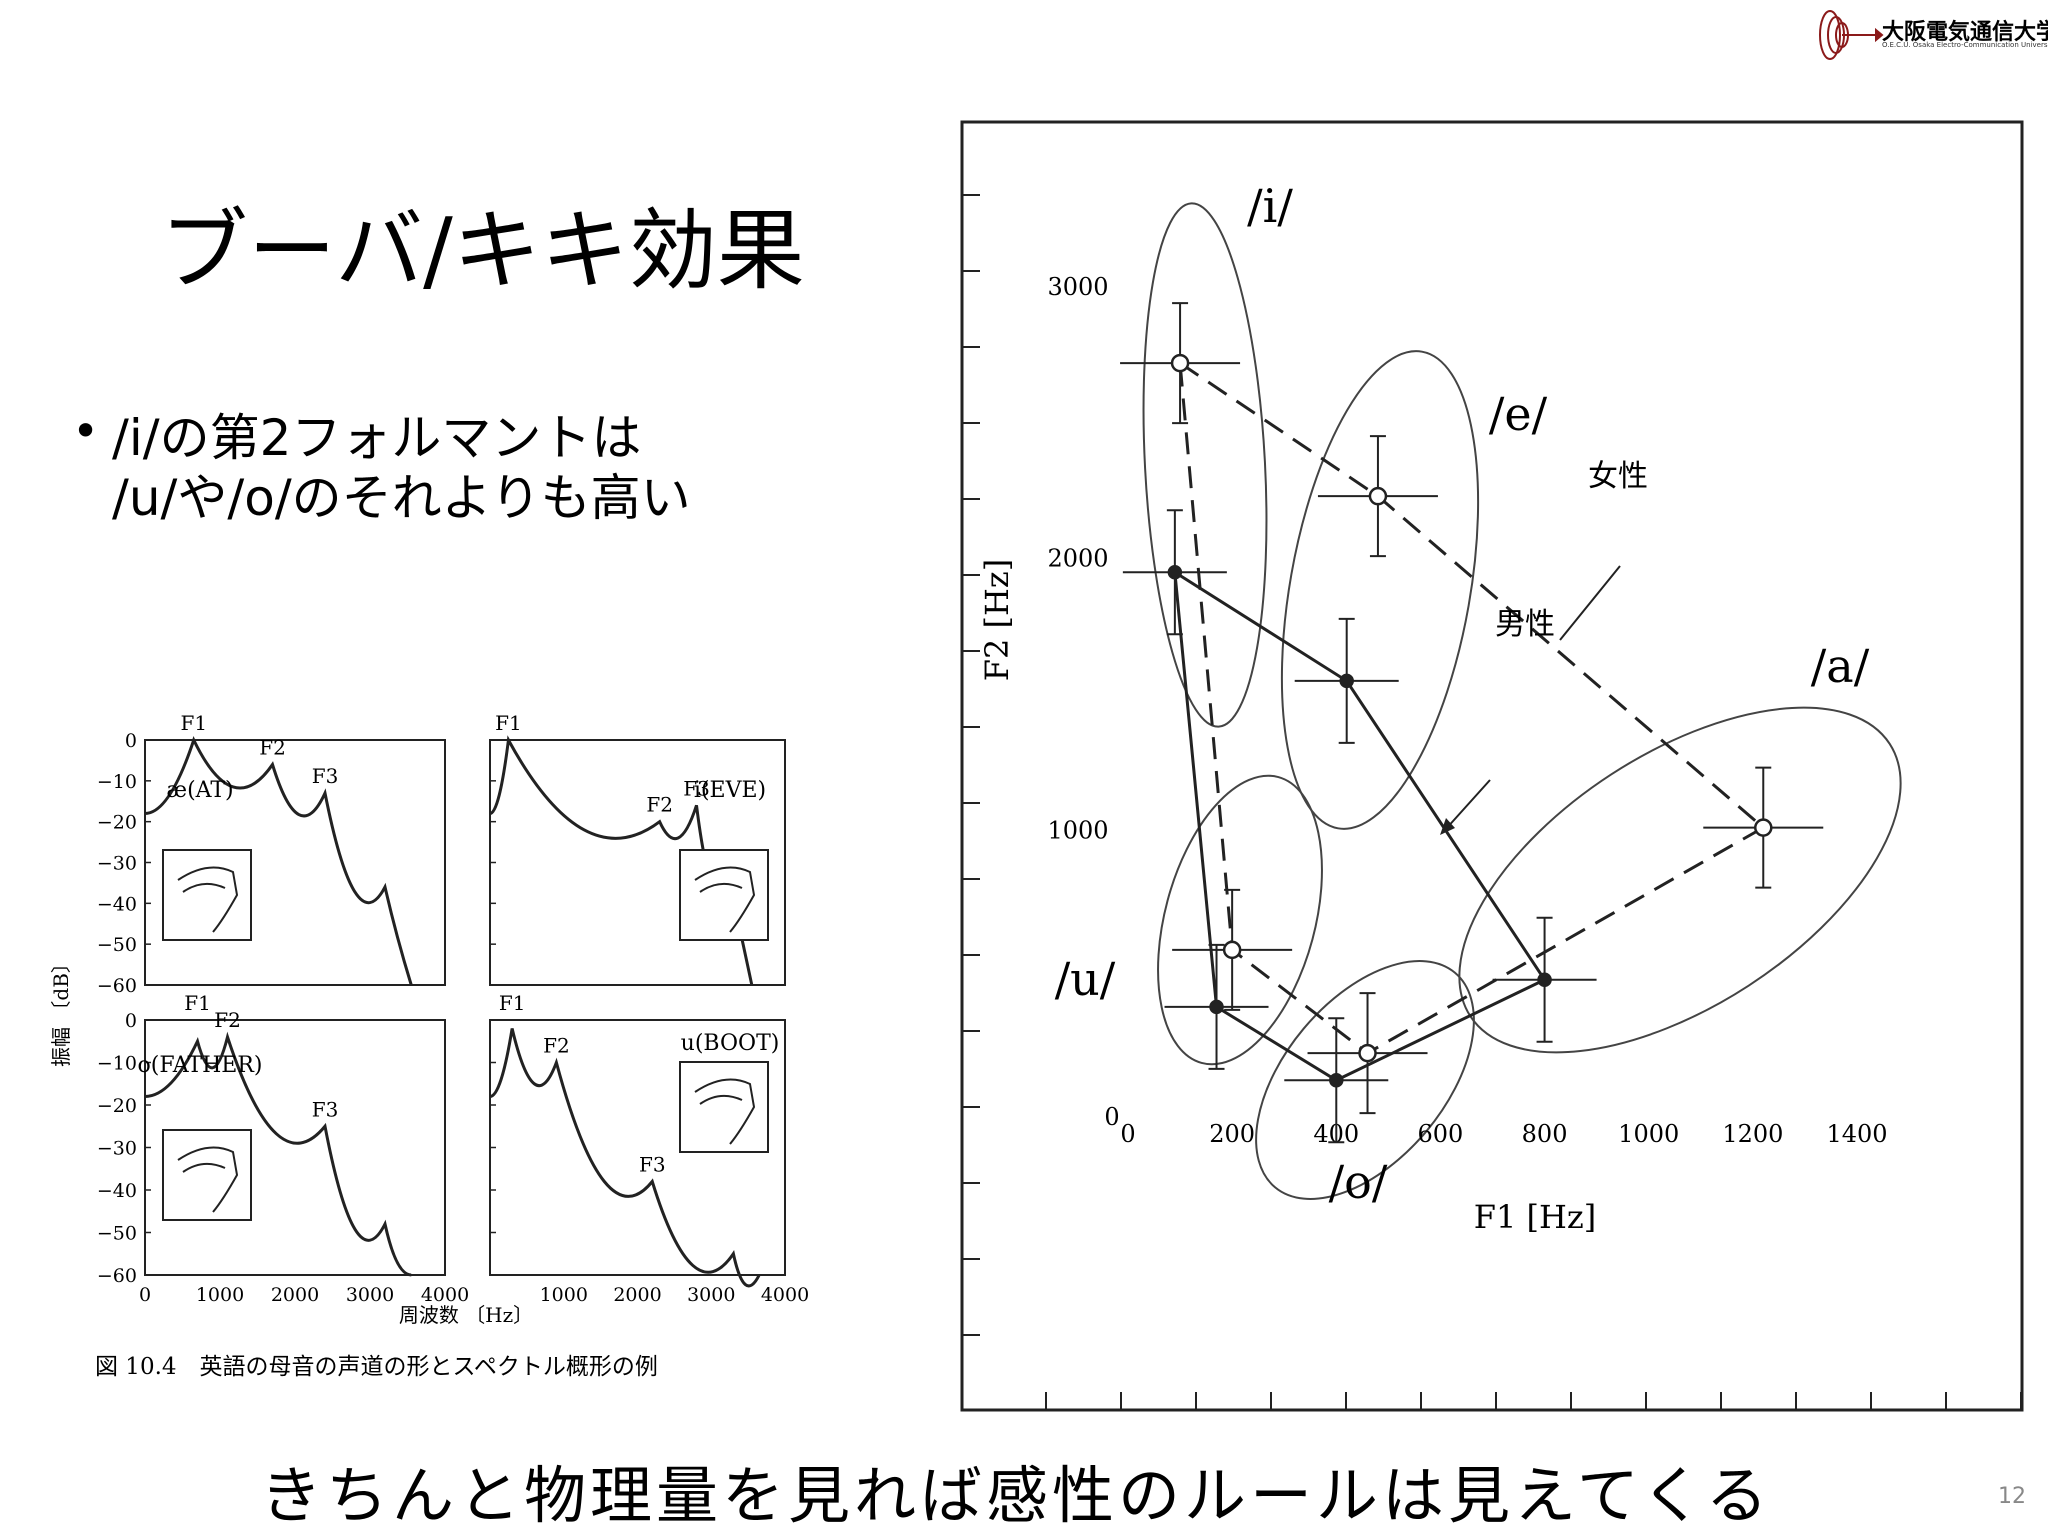  Describe the element at coordinates (1077, 559) in the screenshot. I see `y-tick-label: 2000` at that location.